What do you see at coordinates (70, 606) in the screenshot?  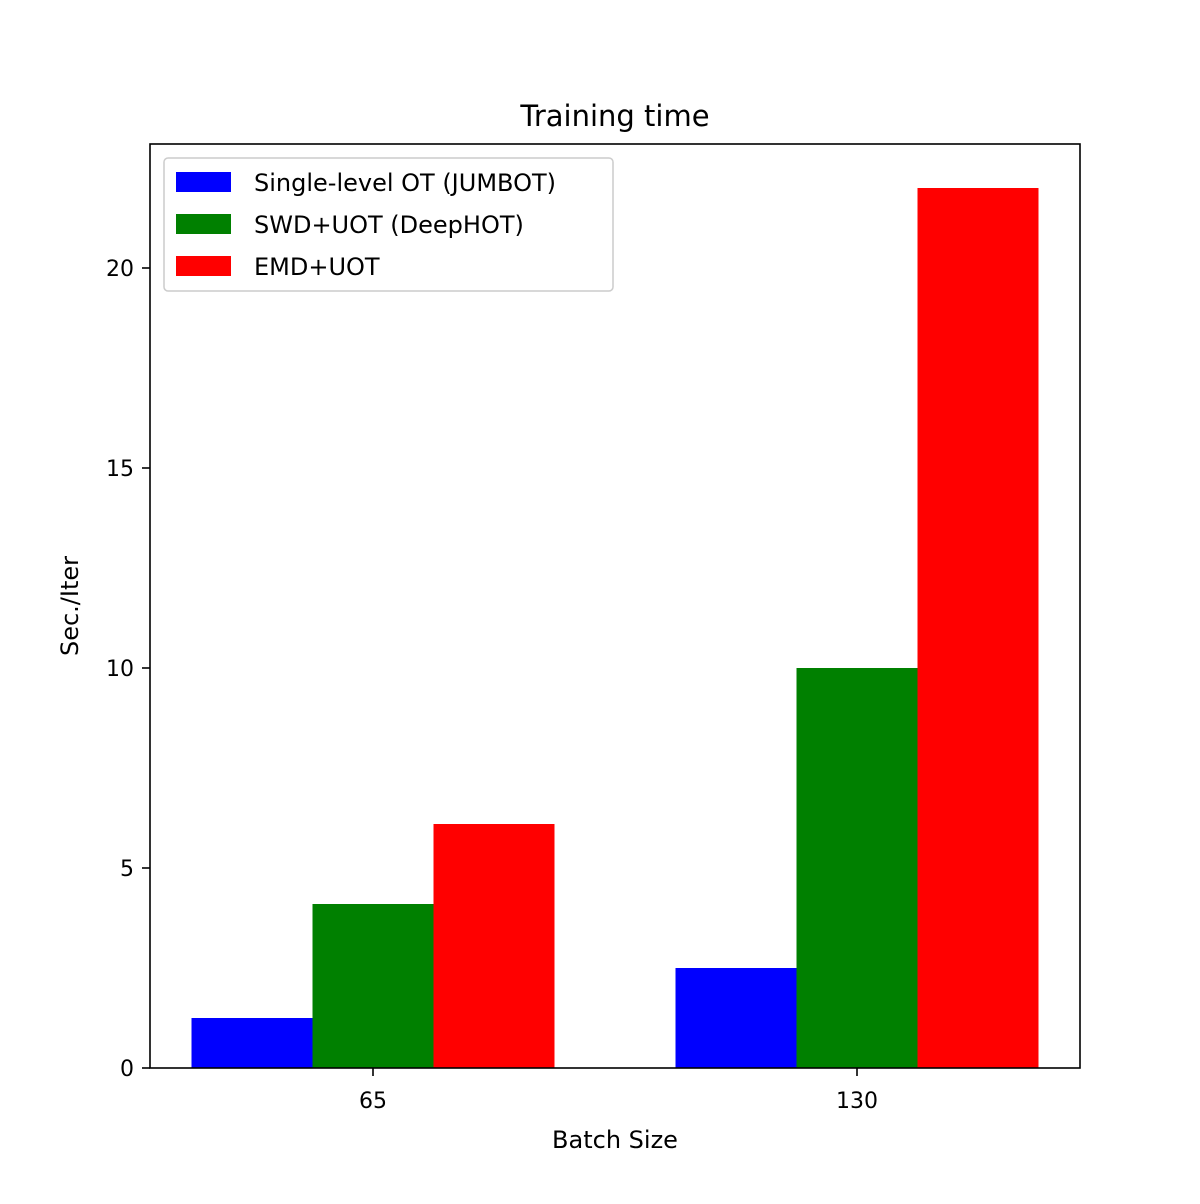 I see `y-axis-label: Sec./Iter` at bounding box center [70, 606].